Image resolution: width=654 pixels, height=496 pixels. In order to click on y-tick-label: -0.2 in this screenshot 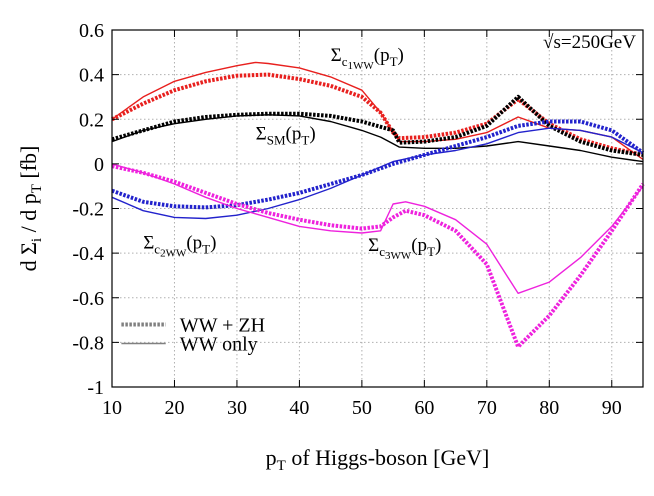, I will do `click(88, 210)`.